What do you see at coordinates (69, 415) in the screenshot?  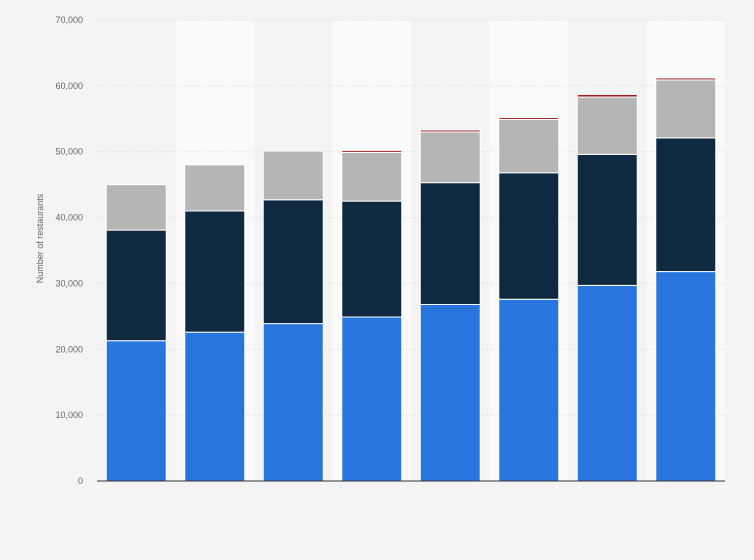 I see `y-tick-label: 10,000` at bounding box center [69, 415].